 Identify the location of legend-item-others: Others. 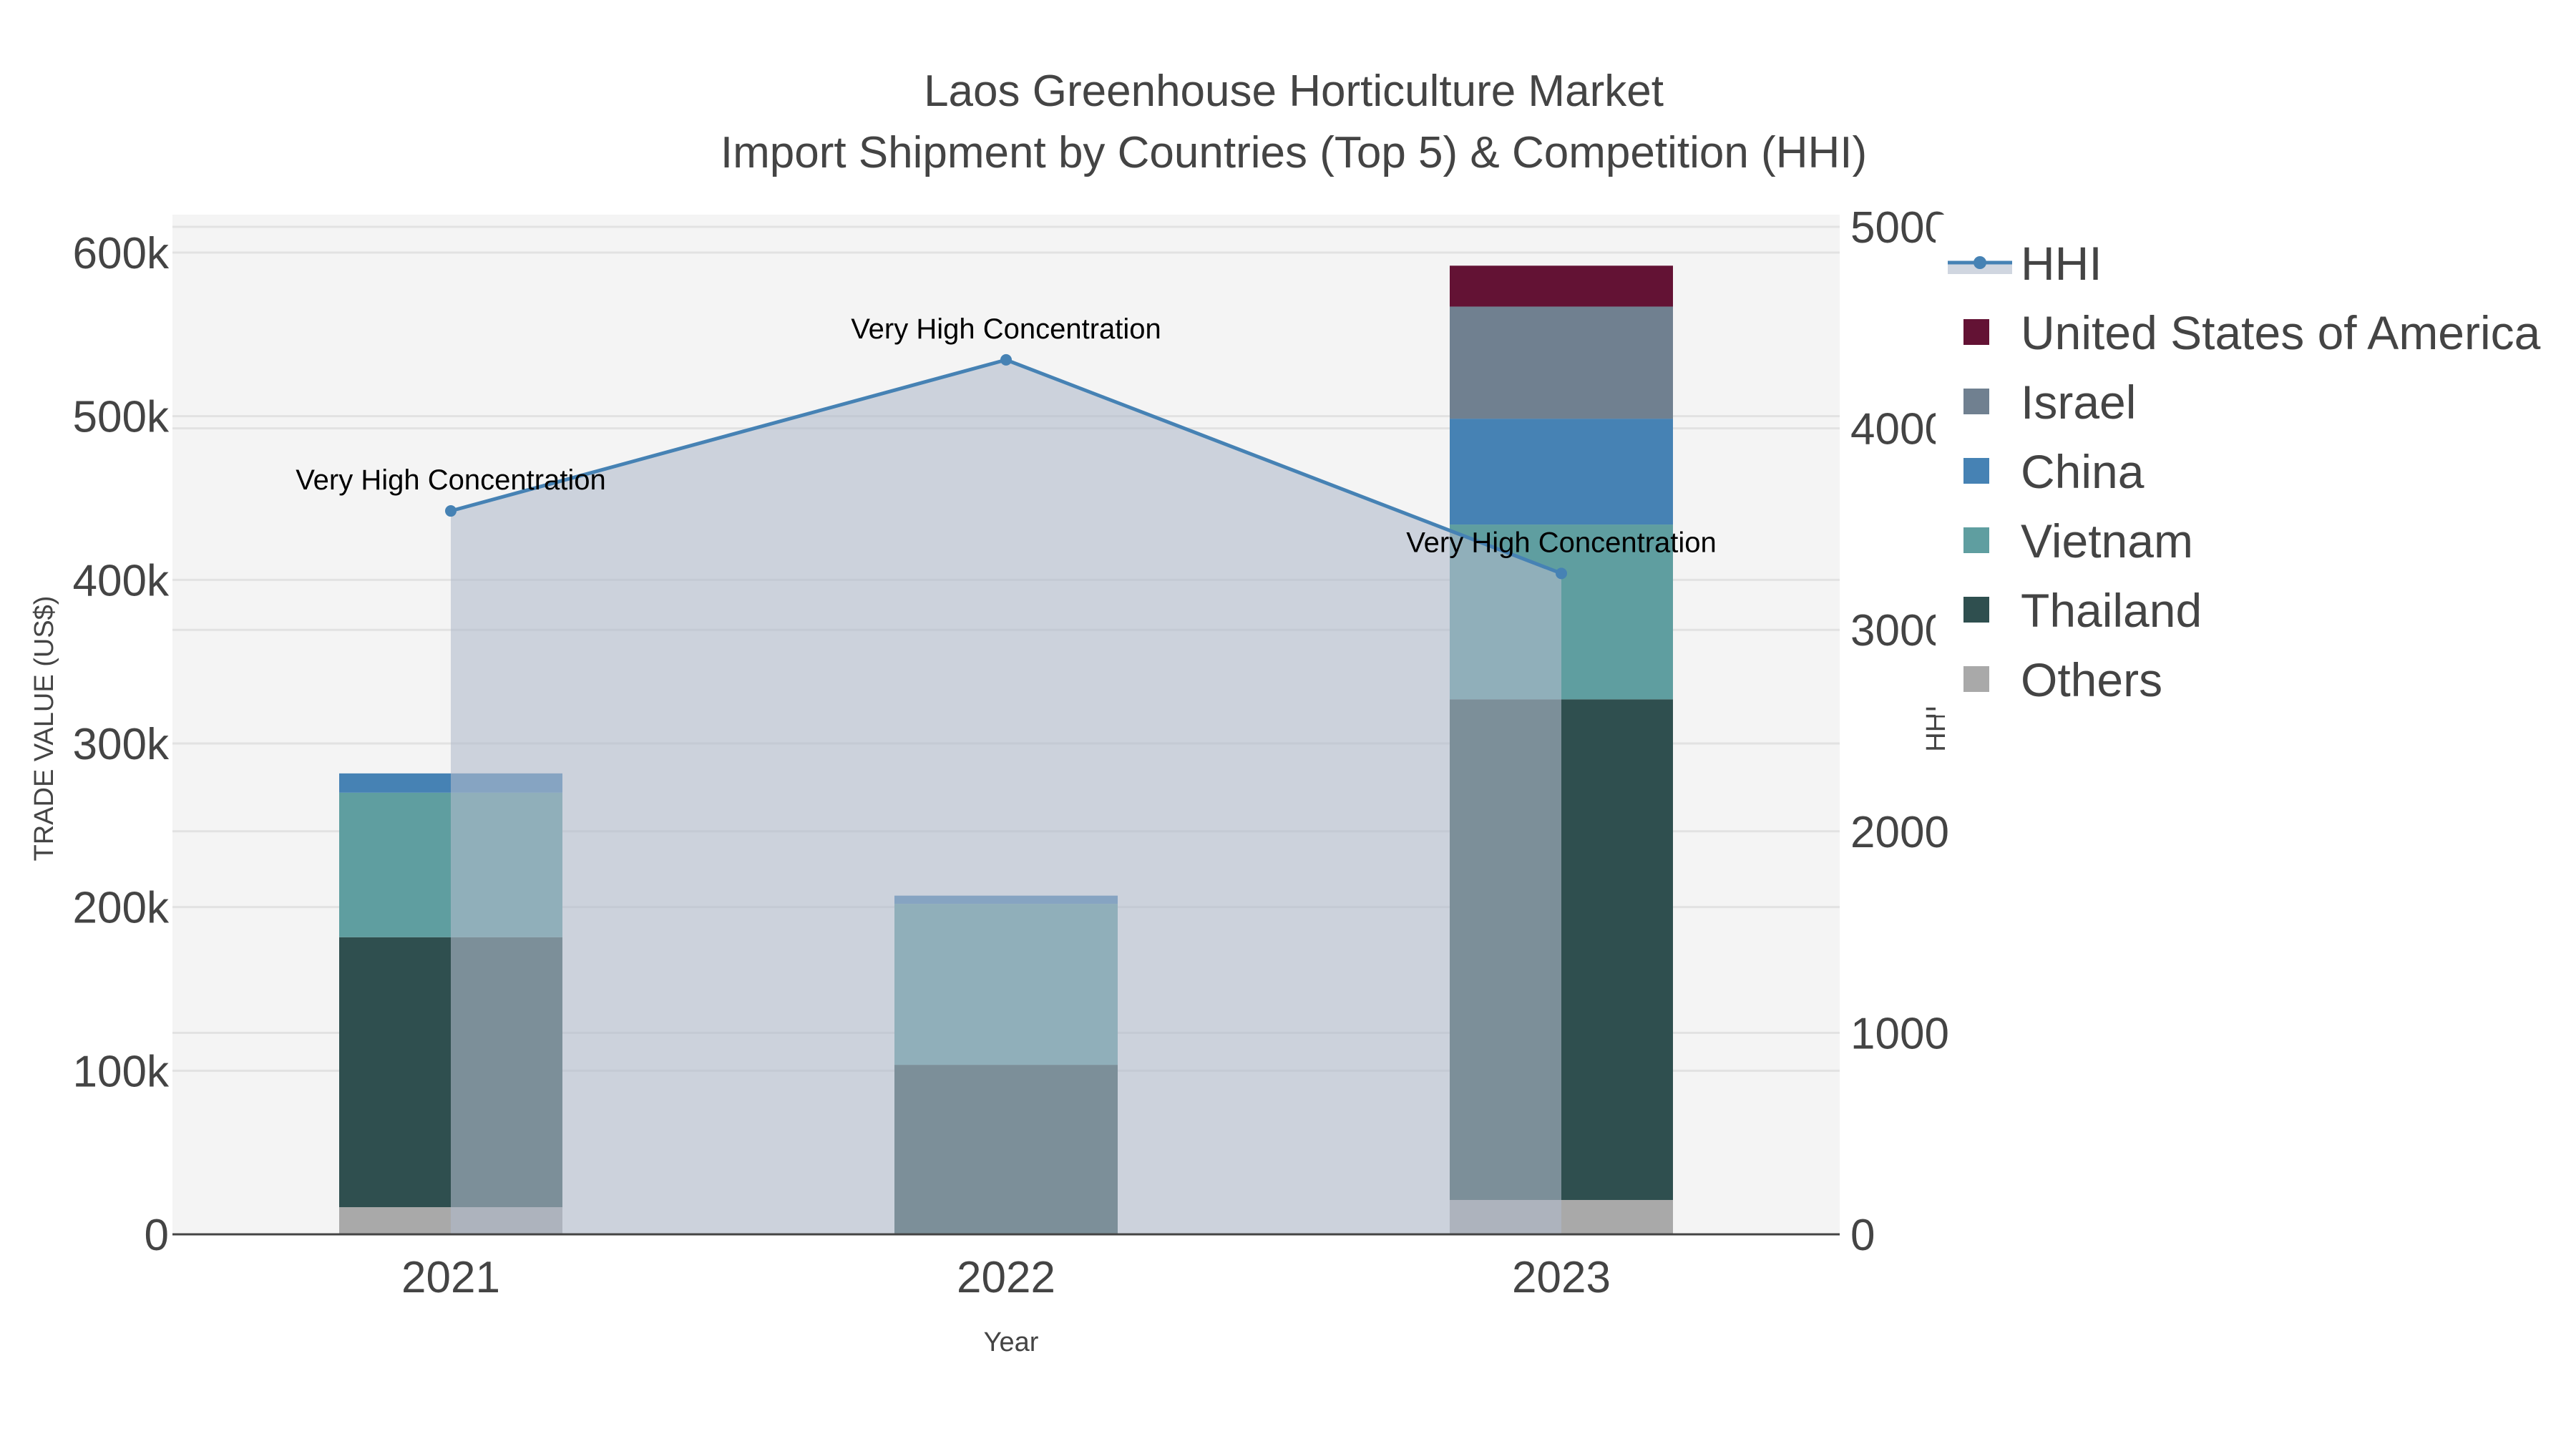
(2062, 679).